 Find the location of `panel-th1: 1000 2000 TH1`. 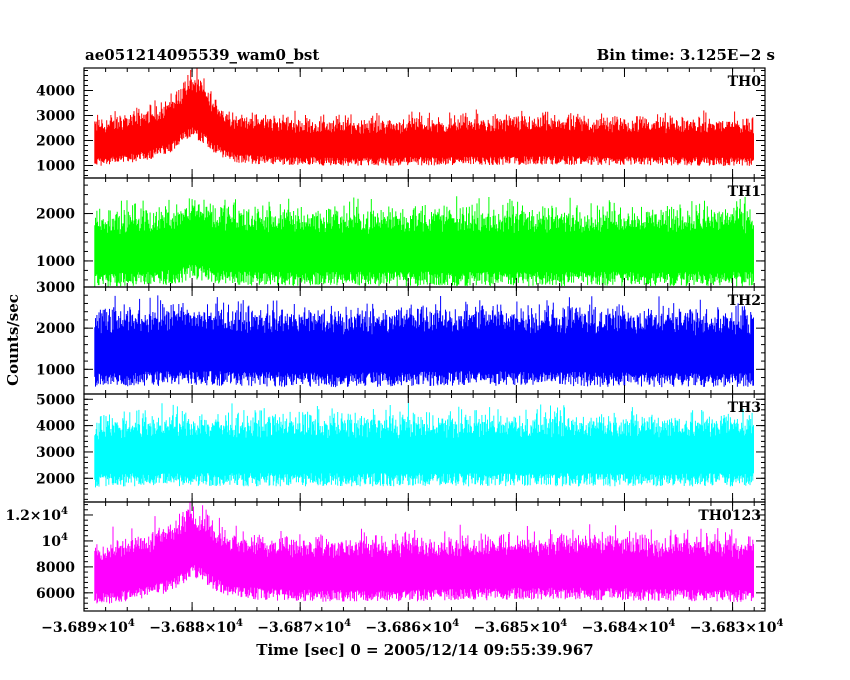

panel-th1: 1000 2000 TH1 is located at coordinates (401, 232).